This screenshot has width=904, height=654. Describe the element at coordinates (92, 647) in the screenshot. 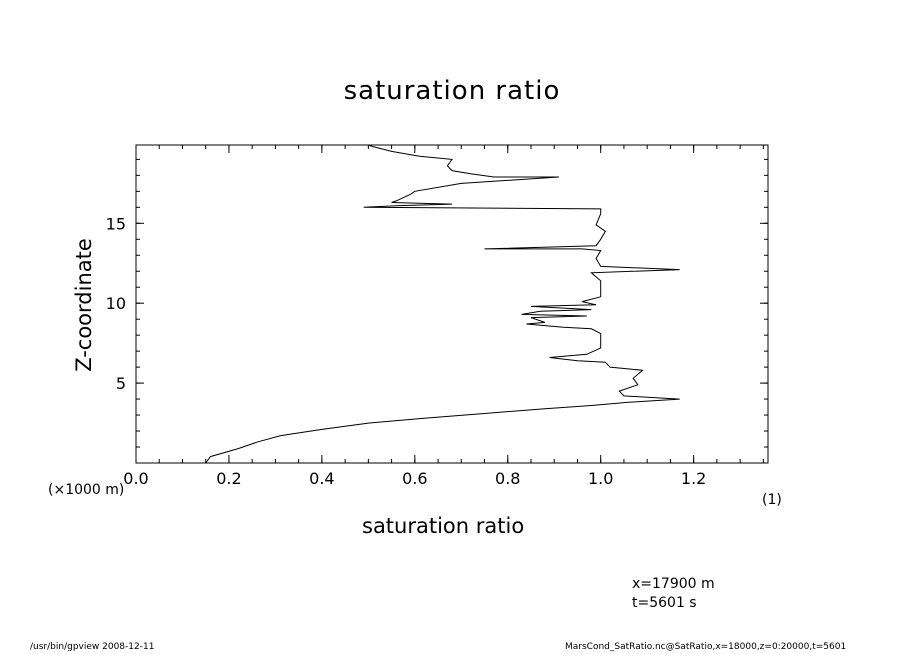

I see `footer-left: /usr/bin/gpview 2008-12-11` at that location.